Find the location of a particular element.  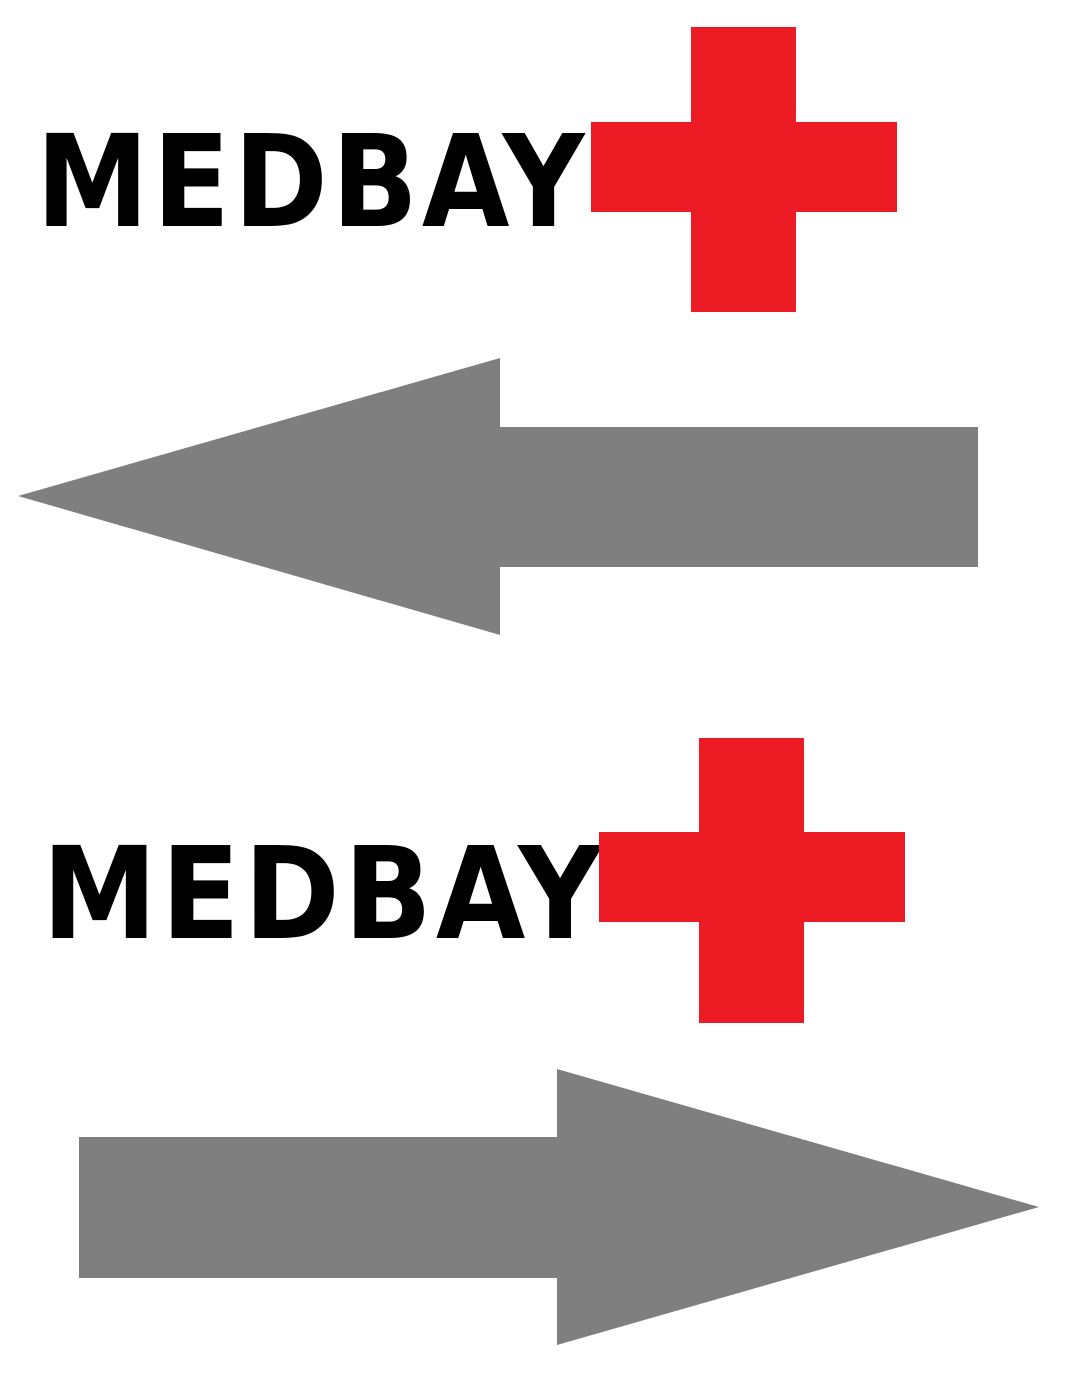

medbay-label-top: MEDBAY is located at coordinates (312, 182).